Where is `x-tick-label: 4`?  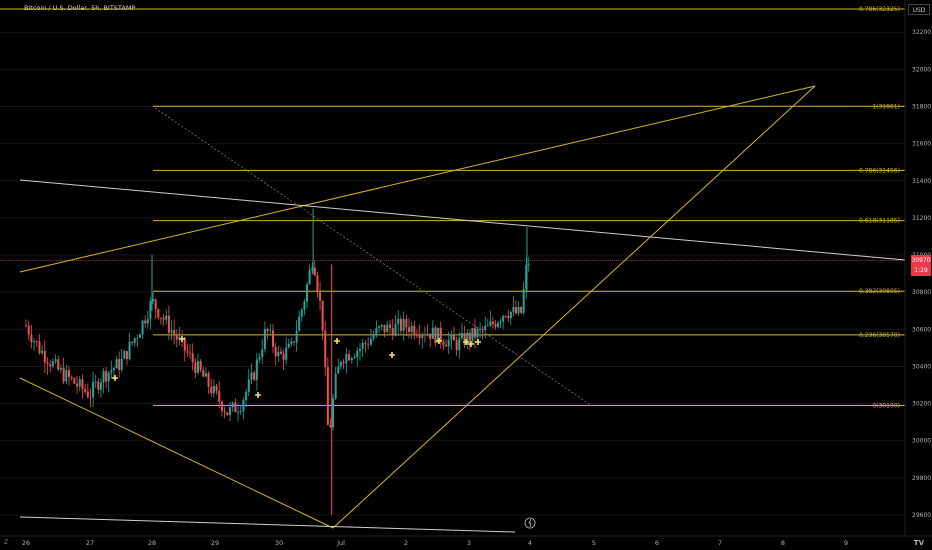 x-tick-label: 4 is located at coordinates (530, 543).